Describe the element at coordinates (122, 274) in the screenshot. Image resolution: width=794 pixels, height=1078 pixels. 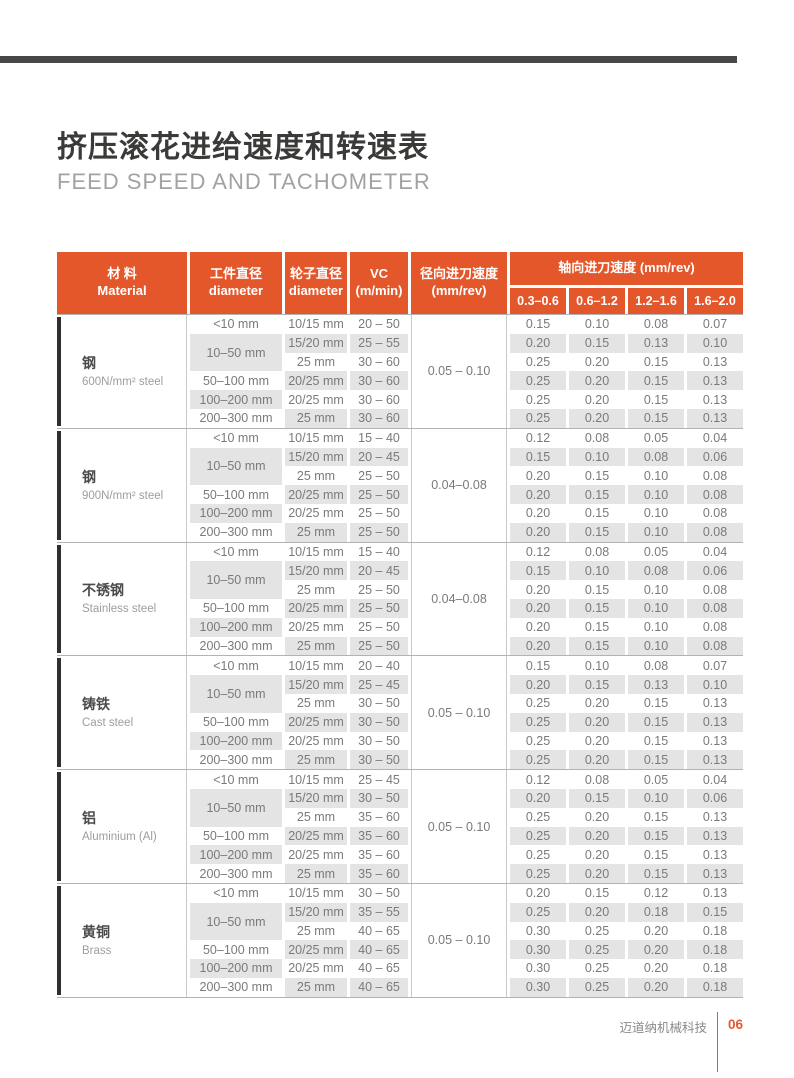
I see `header-material-zh: 材 料` at that location.